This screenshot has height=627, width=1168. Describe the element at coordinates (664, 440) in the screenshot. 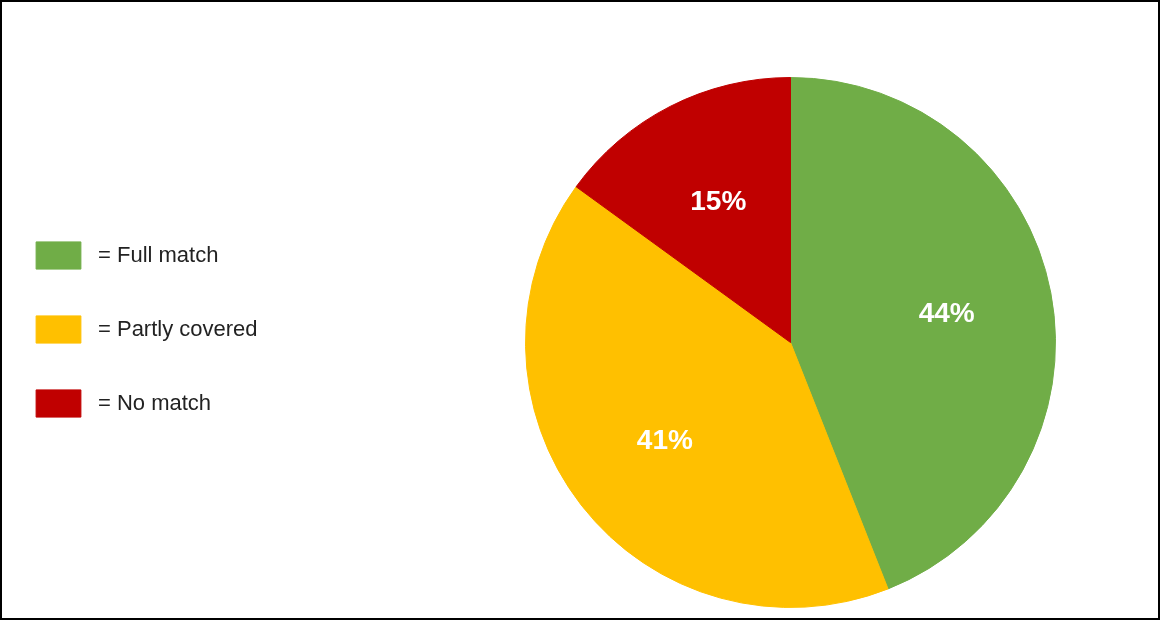

I see `data-label: 41%` at that location.